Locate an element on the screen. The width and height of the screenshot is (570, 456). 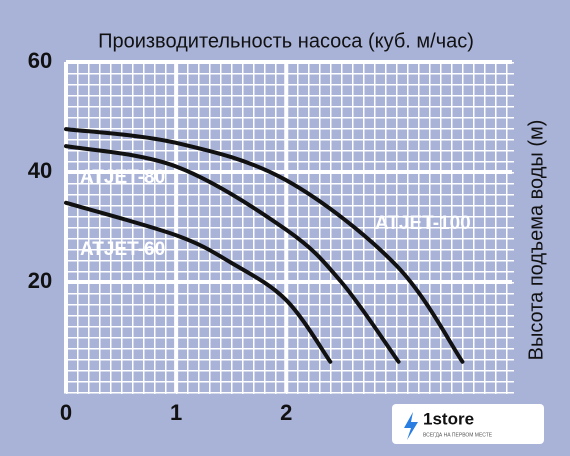
series-label: ATJET-80 is located at coordinates (122, 177).